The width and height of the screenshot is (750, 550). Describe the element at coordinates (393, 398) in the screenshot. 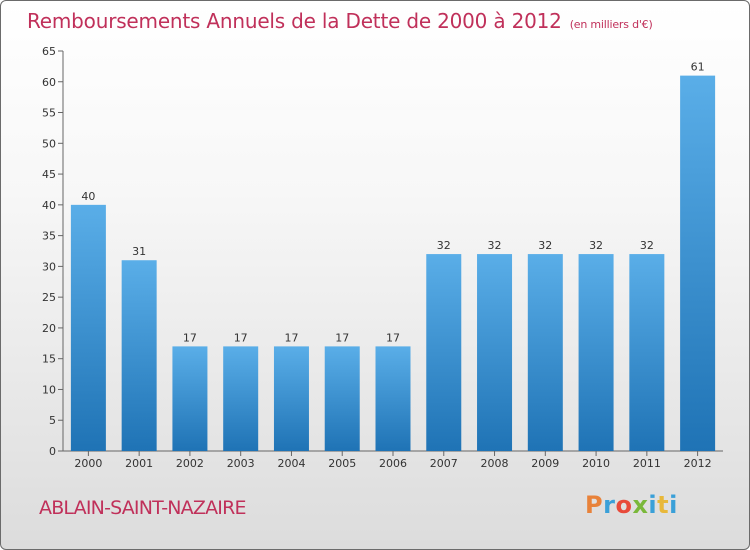

I see `bar-2006` at that location.